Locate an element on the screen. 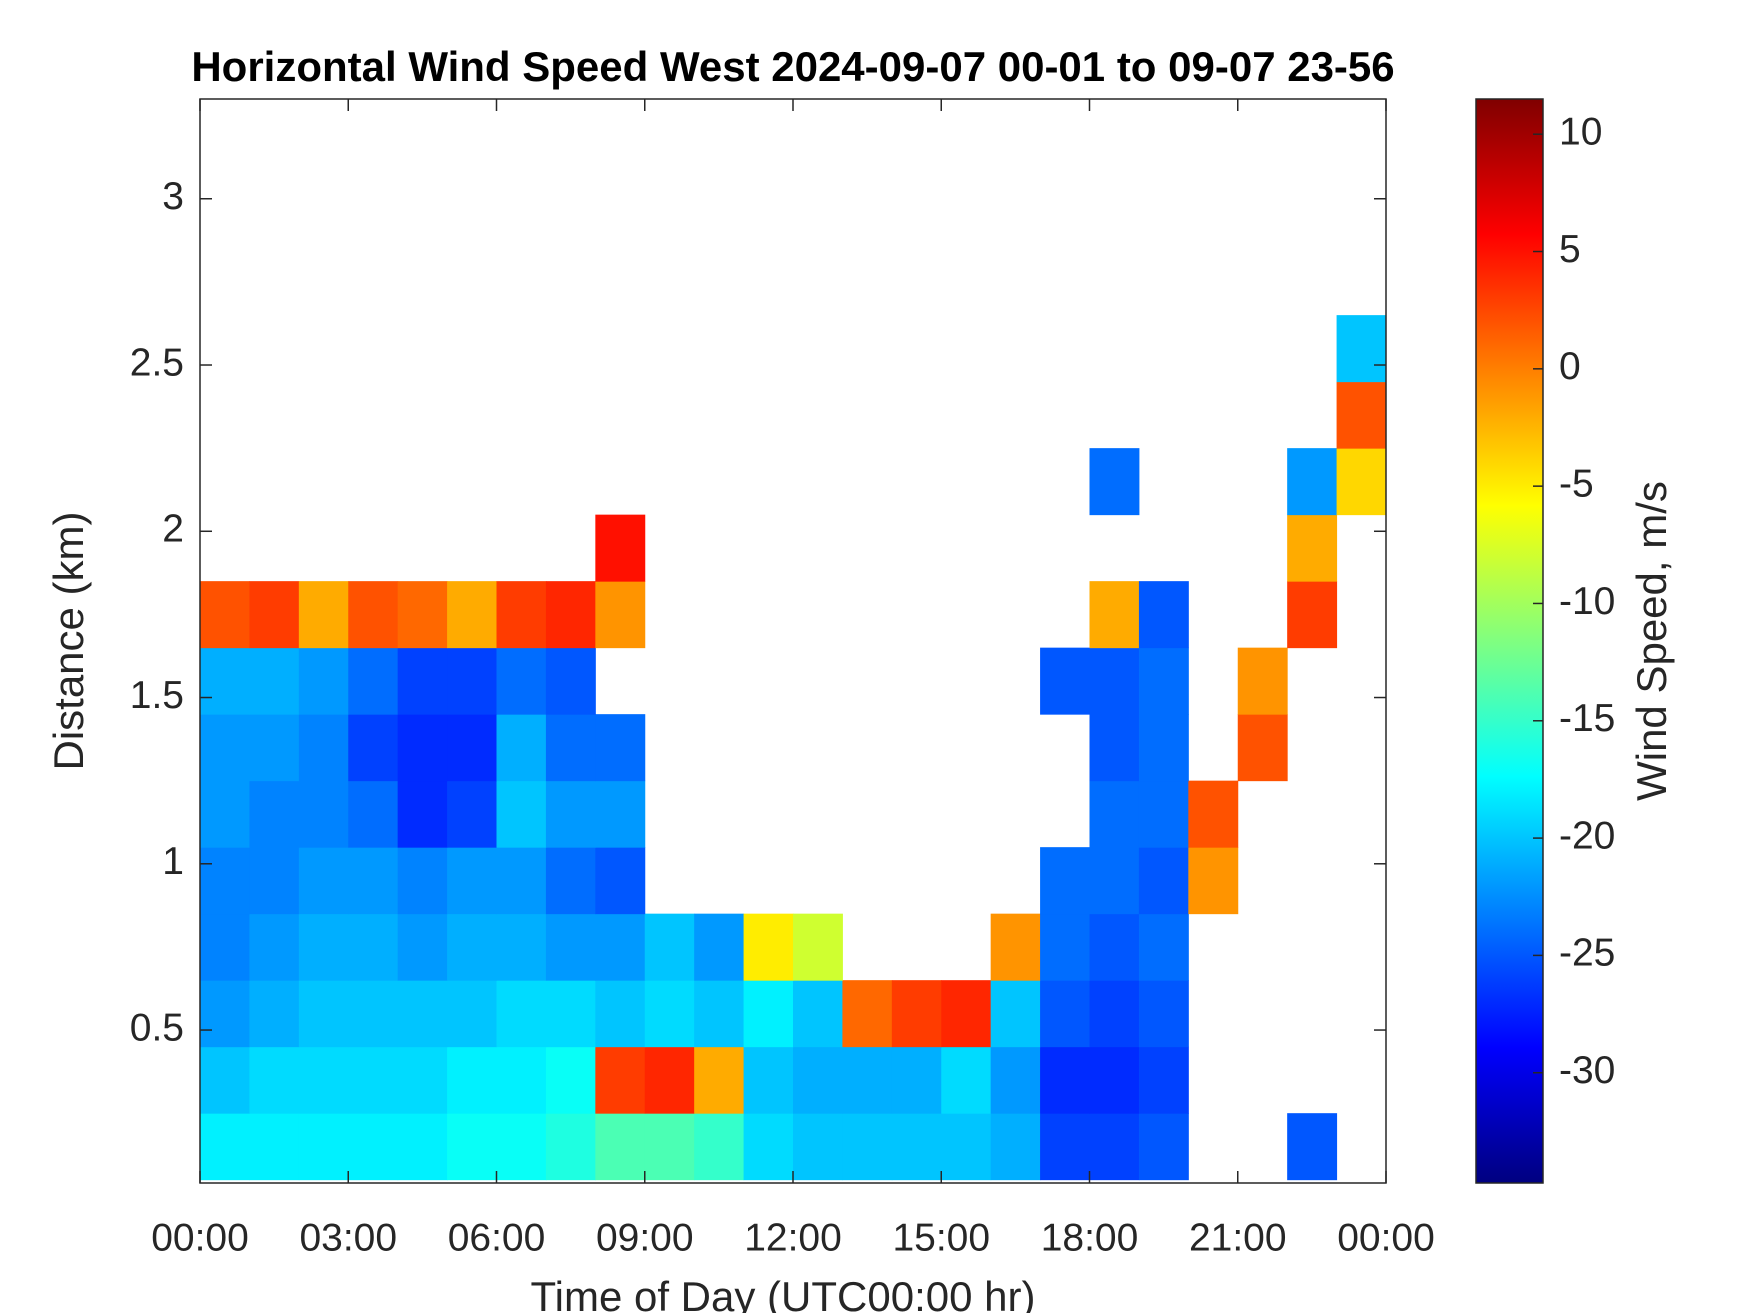 This screenshot has height=1313, width=1750. colorbar-tick-label: 5 is located at coordinates (1570, 249).